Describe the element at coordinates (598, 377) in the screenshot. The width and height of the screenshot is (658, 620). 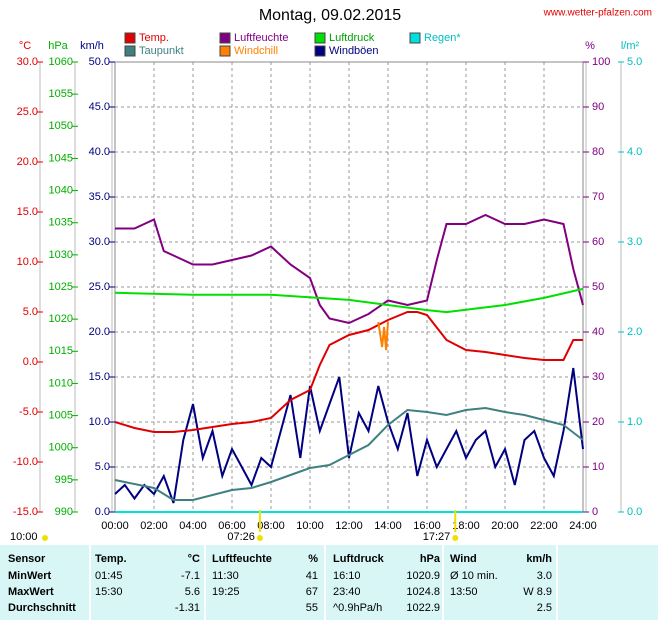
I see `y-tick-label: 30` at that location.